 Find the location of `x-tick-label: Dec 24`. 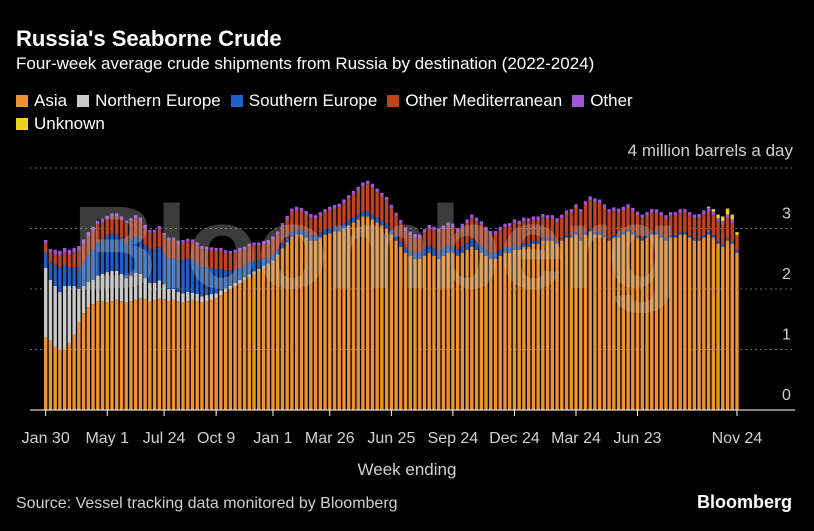

x-tick-label: Dec 24 is located at coordinates (514, 438).